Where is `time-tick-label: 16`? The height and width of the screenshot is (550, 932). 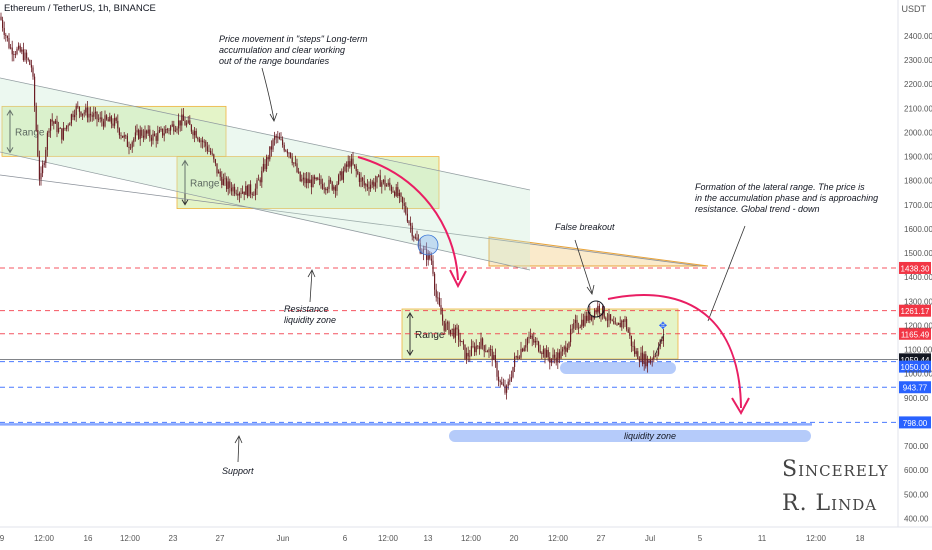 time-tick-label: 16 is located at coordinates (88, 538).